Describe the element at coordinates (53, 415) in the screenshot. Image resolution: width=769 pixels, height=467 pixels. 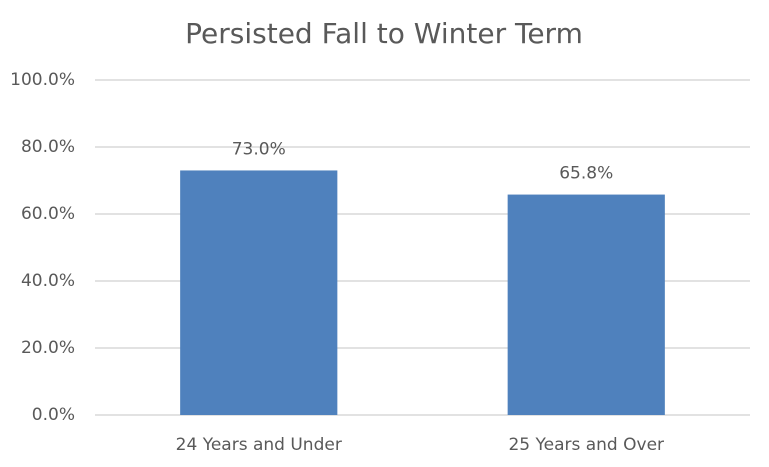
I see `y-tick-label: 0.0%` at that location.